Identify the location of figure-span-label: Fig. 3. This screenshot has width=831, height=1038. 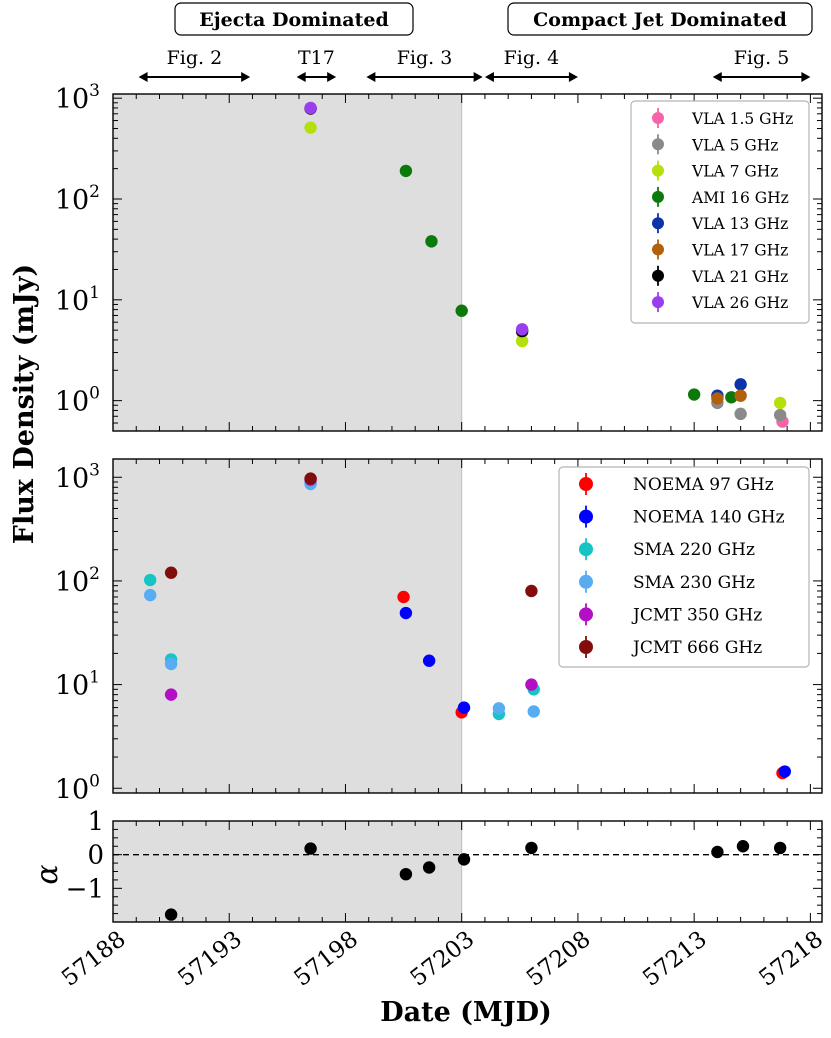
(425, 58).